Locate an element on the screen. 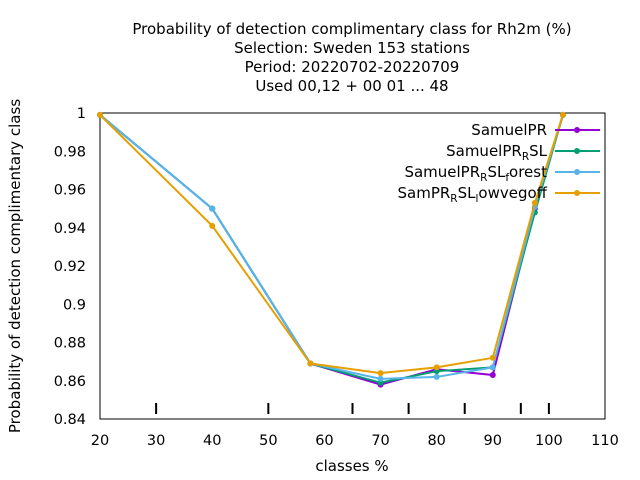 The width and height of the screenshot is (640, 480). x-tick-label: 110 is located at coordinates (605, 441).